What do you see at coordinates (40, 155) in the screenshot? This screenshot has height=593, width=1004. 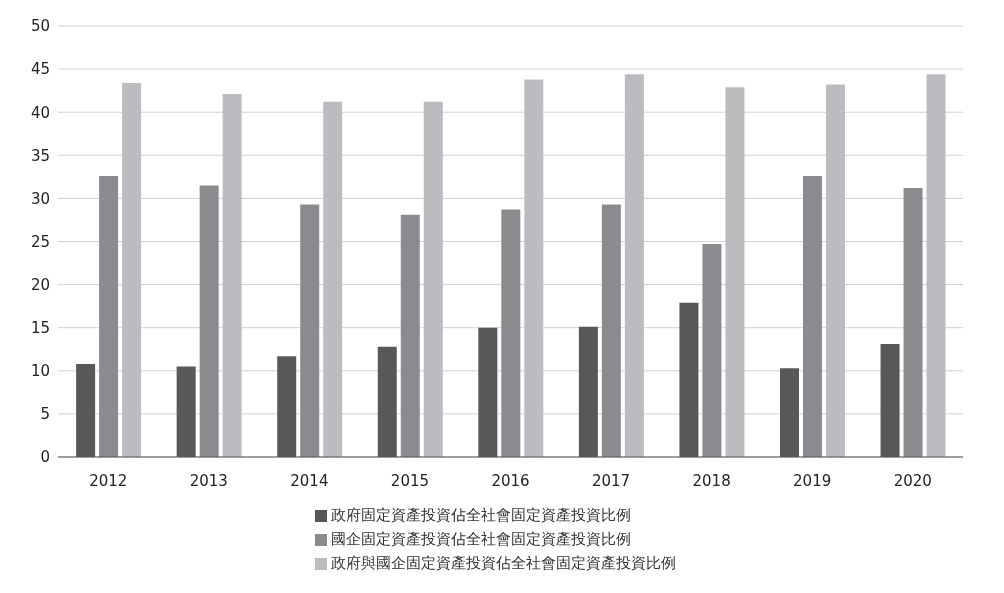 I see `y-tick-label: 35` at bounding box center [40, 155].